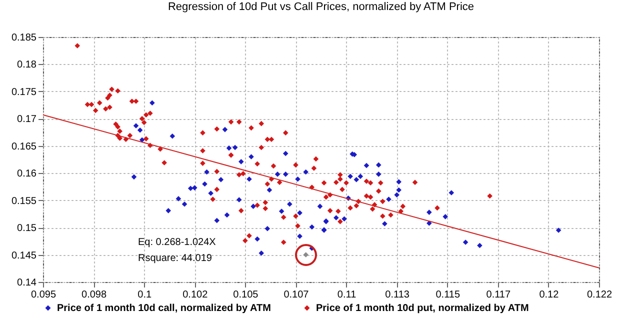 This screenshot has height=336, width=635. Describe the element at coordinates (27, 283) in the screenshot. I see `y-tick-label: 0.14` at that location.